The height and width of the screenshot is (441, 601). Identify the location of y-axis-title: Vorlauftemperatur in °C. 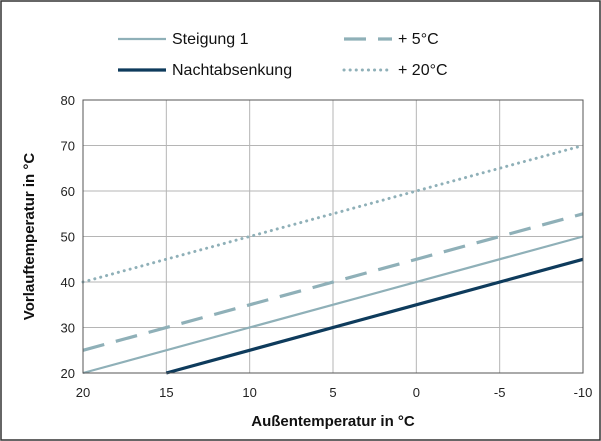
(29, 237).